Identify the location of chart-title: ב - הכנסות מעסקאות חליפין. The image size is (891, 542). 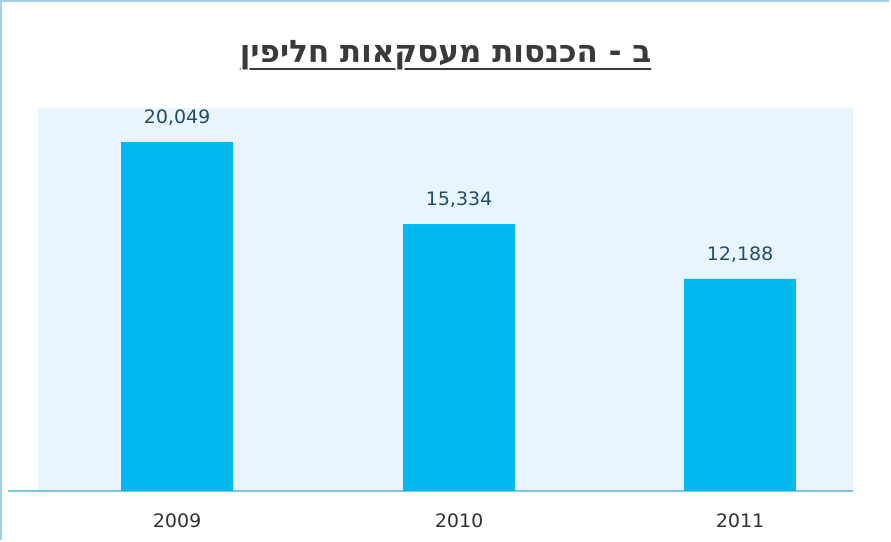
(445, 52).